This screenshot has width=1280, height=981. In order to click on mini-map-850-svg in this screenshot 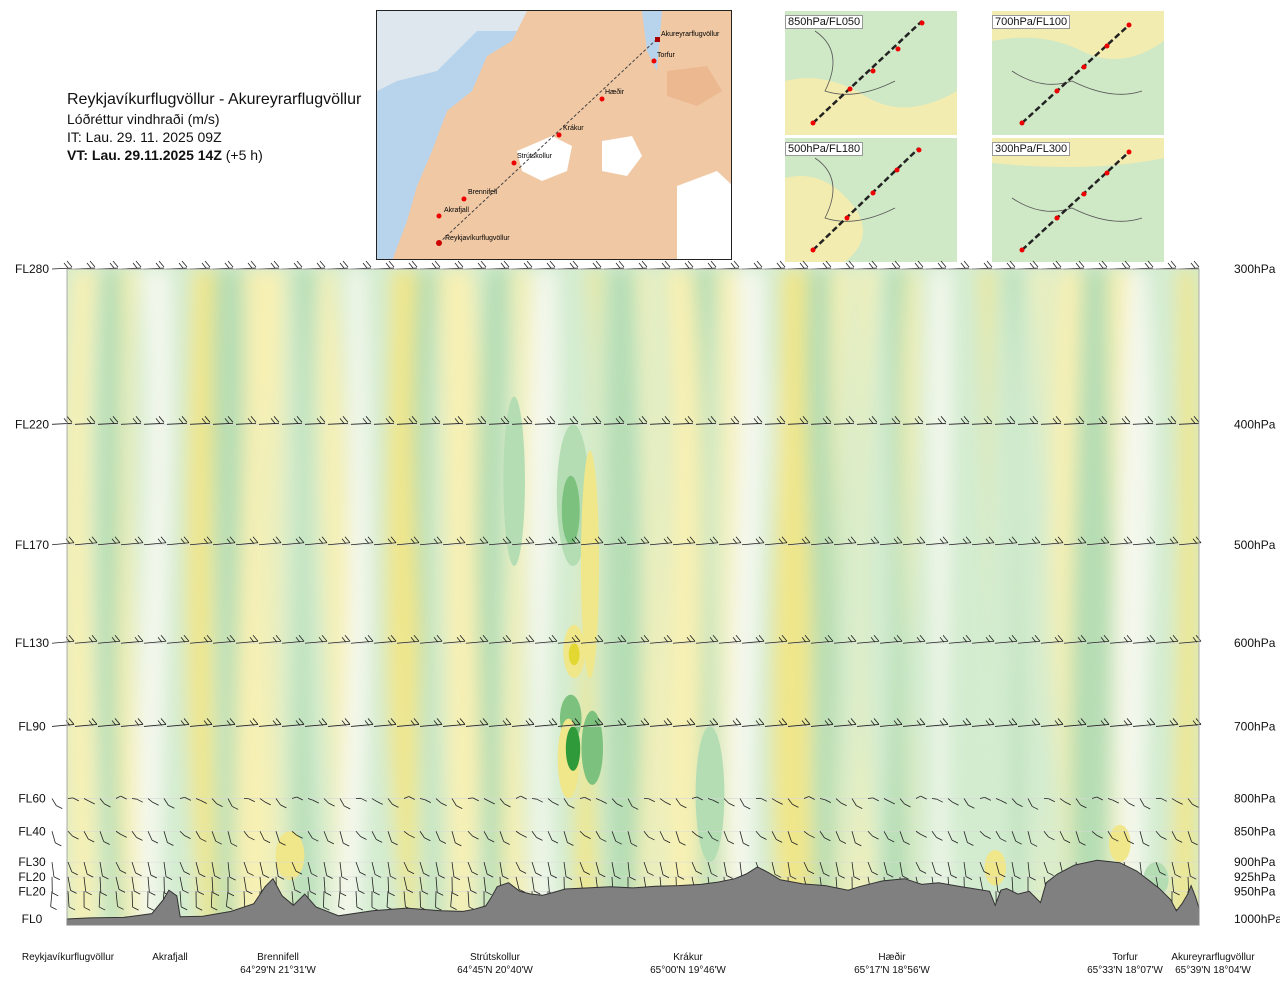, I will do `click(871, 73)`.